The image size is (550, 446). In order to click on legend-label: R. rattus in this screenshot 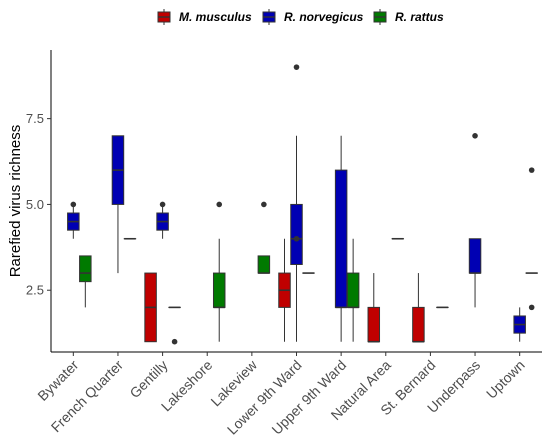, I will do `click(419, 17)`.